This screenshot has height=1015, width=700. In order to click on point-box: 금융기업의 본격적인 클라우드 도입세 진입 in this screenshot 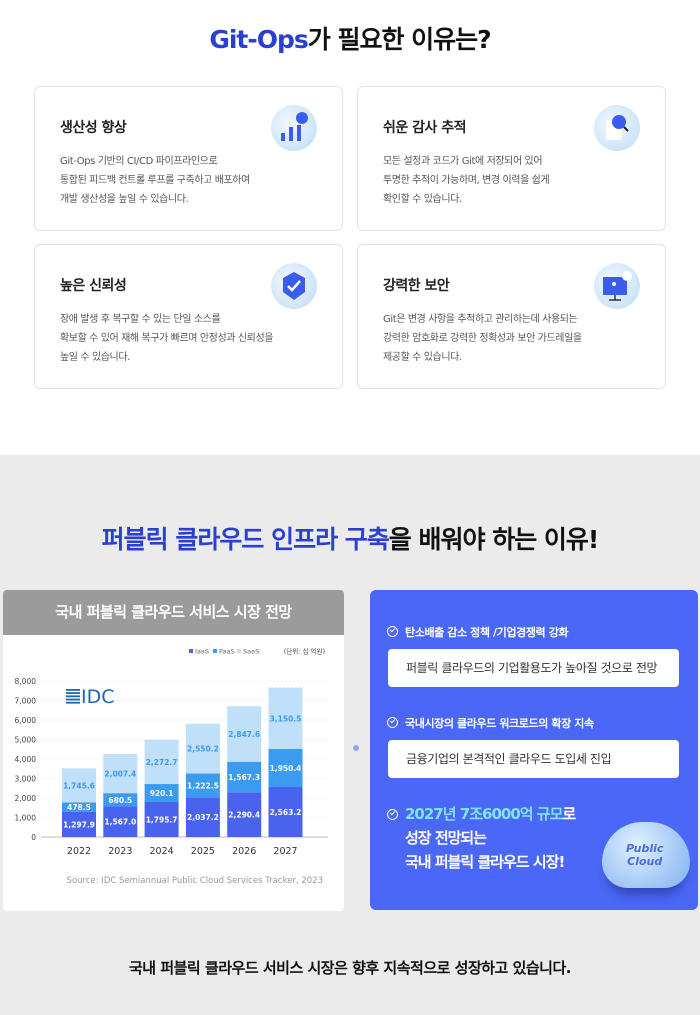, I will do `click(533, 759)`.